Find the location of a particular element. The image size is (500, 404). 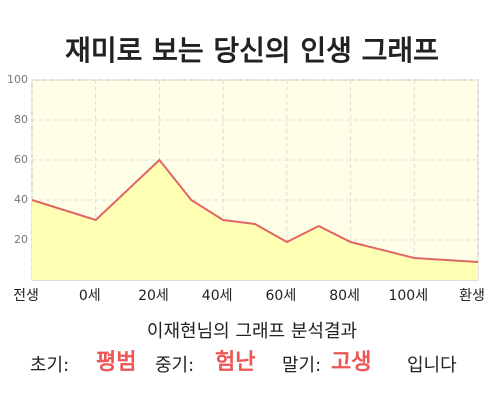

y-tick-label: 80 is located at coordinates (21, 119).